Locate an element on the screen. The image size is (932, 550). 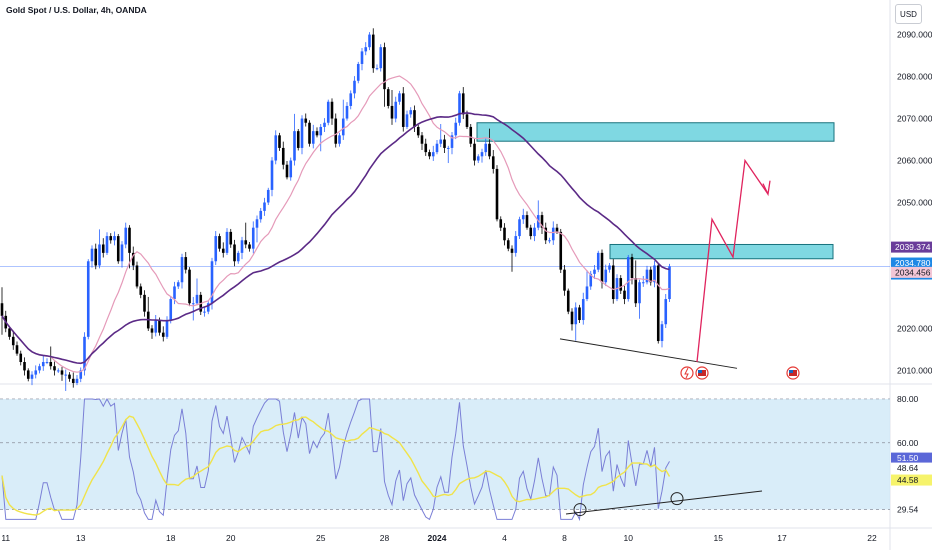
time-tick-label: 18 is located at coordinates (171, 538).